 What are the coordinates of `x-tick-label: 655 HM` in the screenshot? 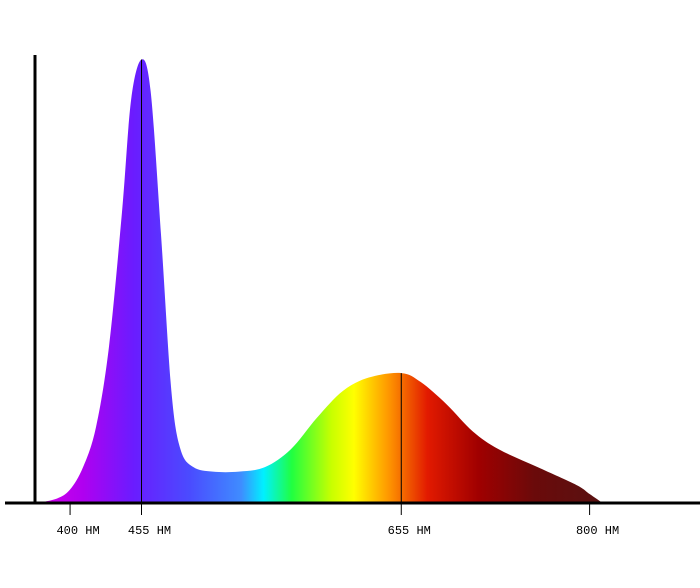 It's located at (409, 531).